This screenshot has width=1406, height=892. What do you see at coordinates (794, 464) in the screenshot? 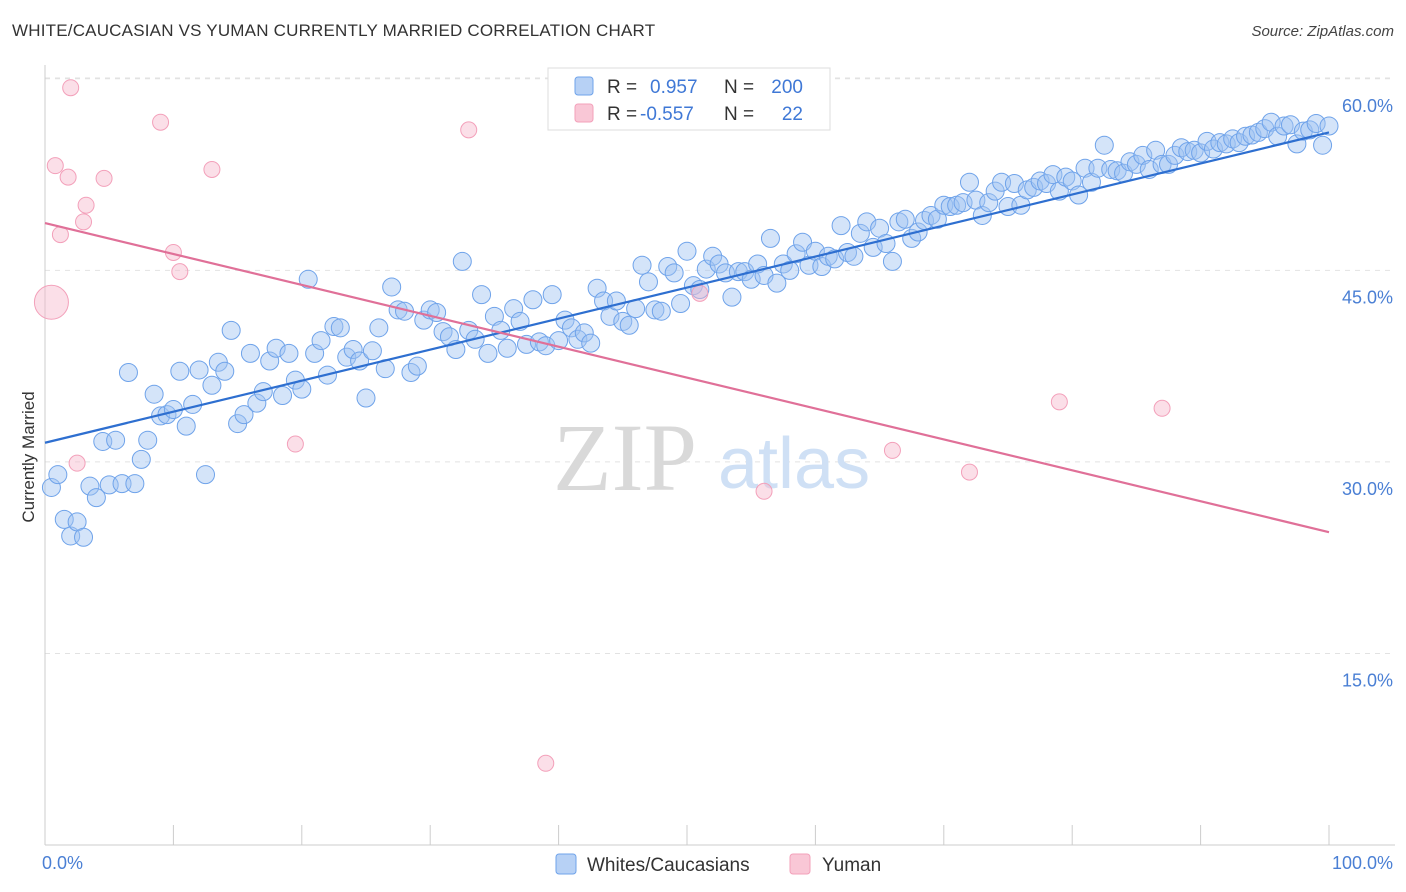
I see `watermark-atlas: atlas` at bounding box center [794, 464].